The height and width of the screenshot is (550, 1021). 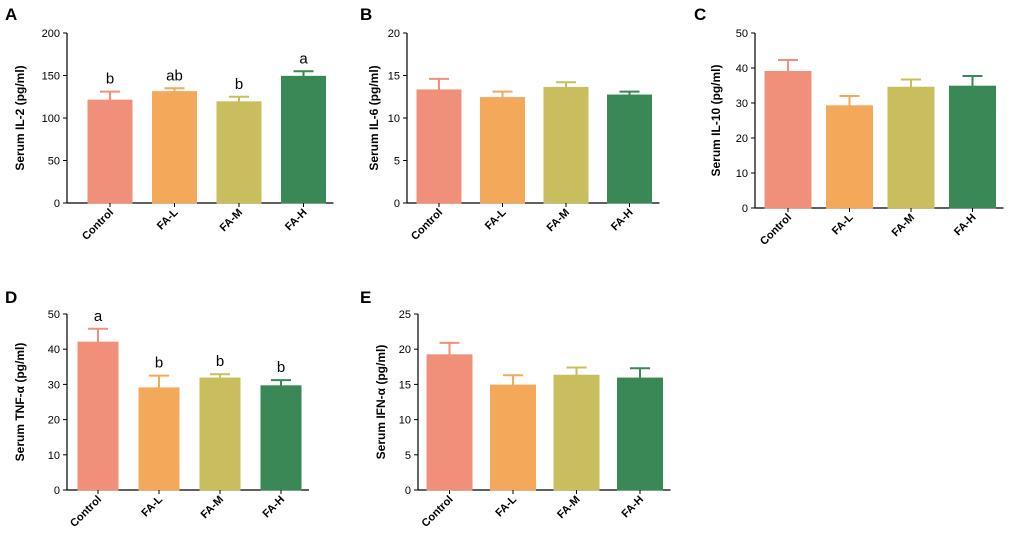 What do you see at coordinates (742, 104) in the screenshot?
I see `y-tick-label-c: 30` at bounding box center [742, 104].